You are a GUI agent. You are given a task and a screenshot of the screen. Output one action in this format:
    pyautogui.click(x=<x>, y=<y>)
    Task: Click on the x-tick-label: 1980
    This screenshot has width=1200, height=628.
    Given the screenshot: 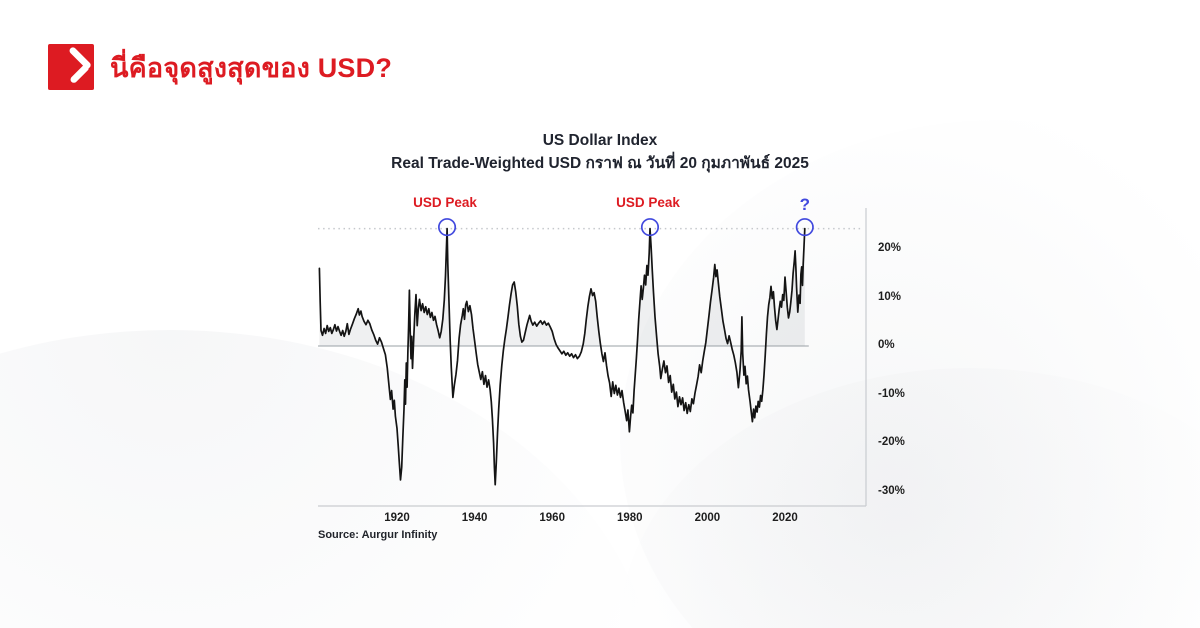 What is the action you would take?
    pyautogui.click(x=630, y=518)
    